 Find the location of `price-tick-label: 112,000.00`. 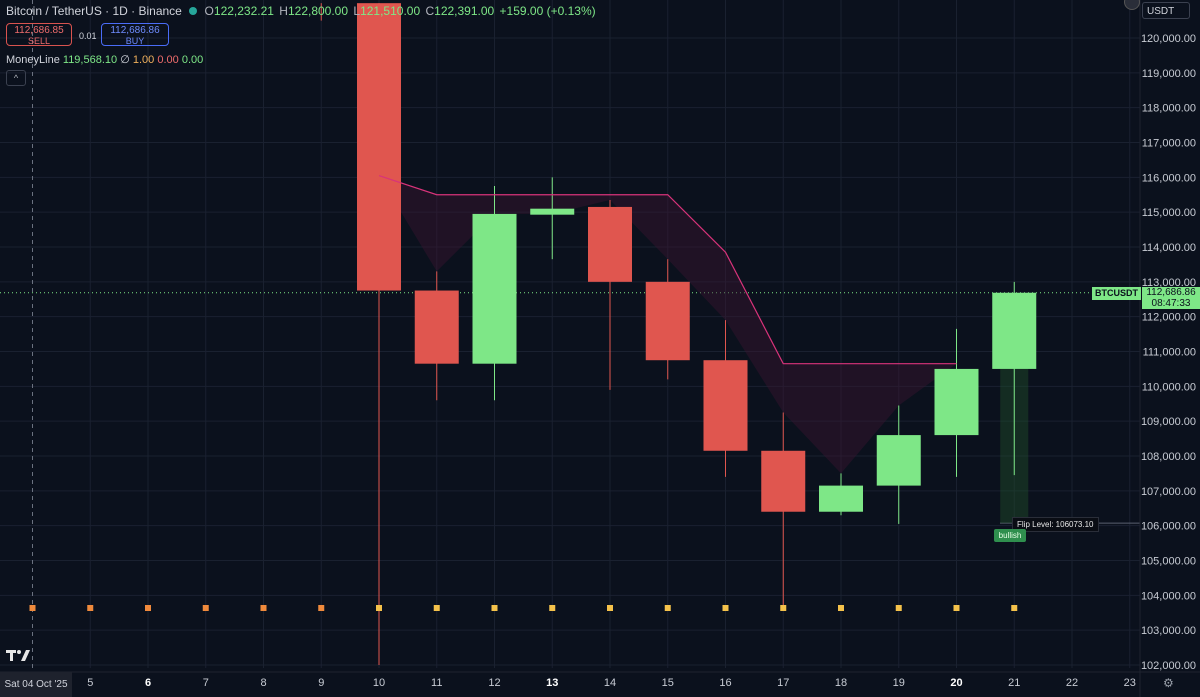

price-tick-label: 112,000.00 is located at coordinates (1169, 318).